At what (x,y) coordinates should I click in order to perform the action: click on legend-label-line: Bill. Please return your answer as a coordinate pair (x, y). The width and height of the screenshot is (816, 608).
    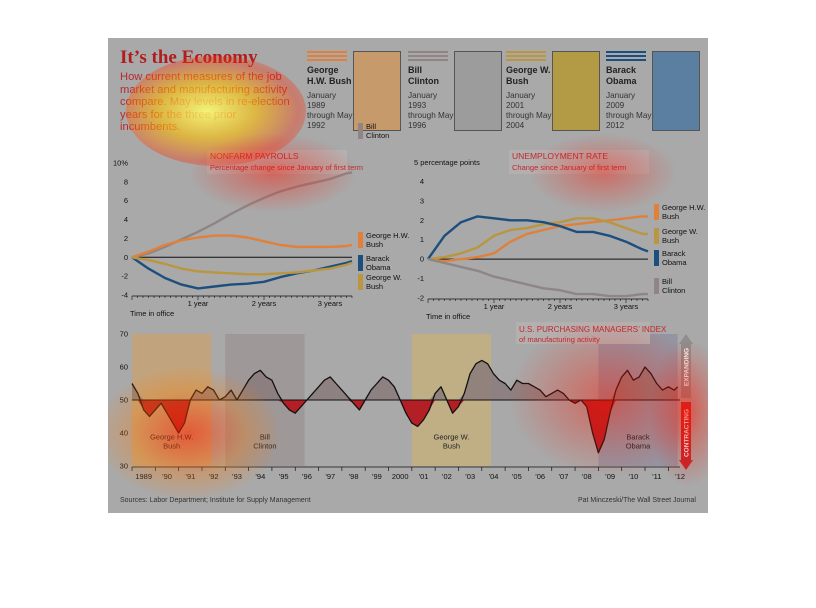
    Looking at the image, I should click on (371, 126).